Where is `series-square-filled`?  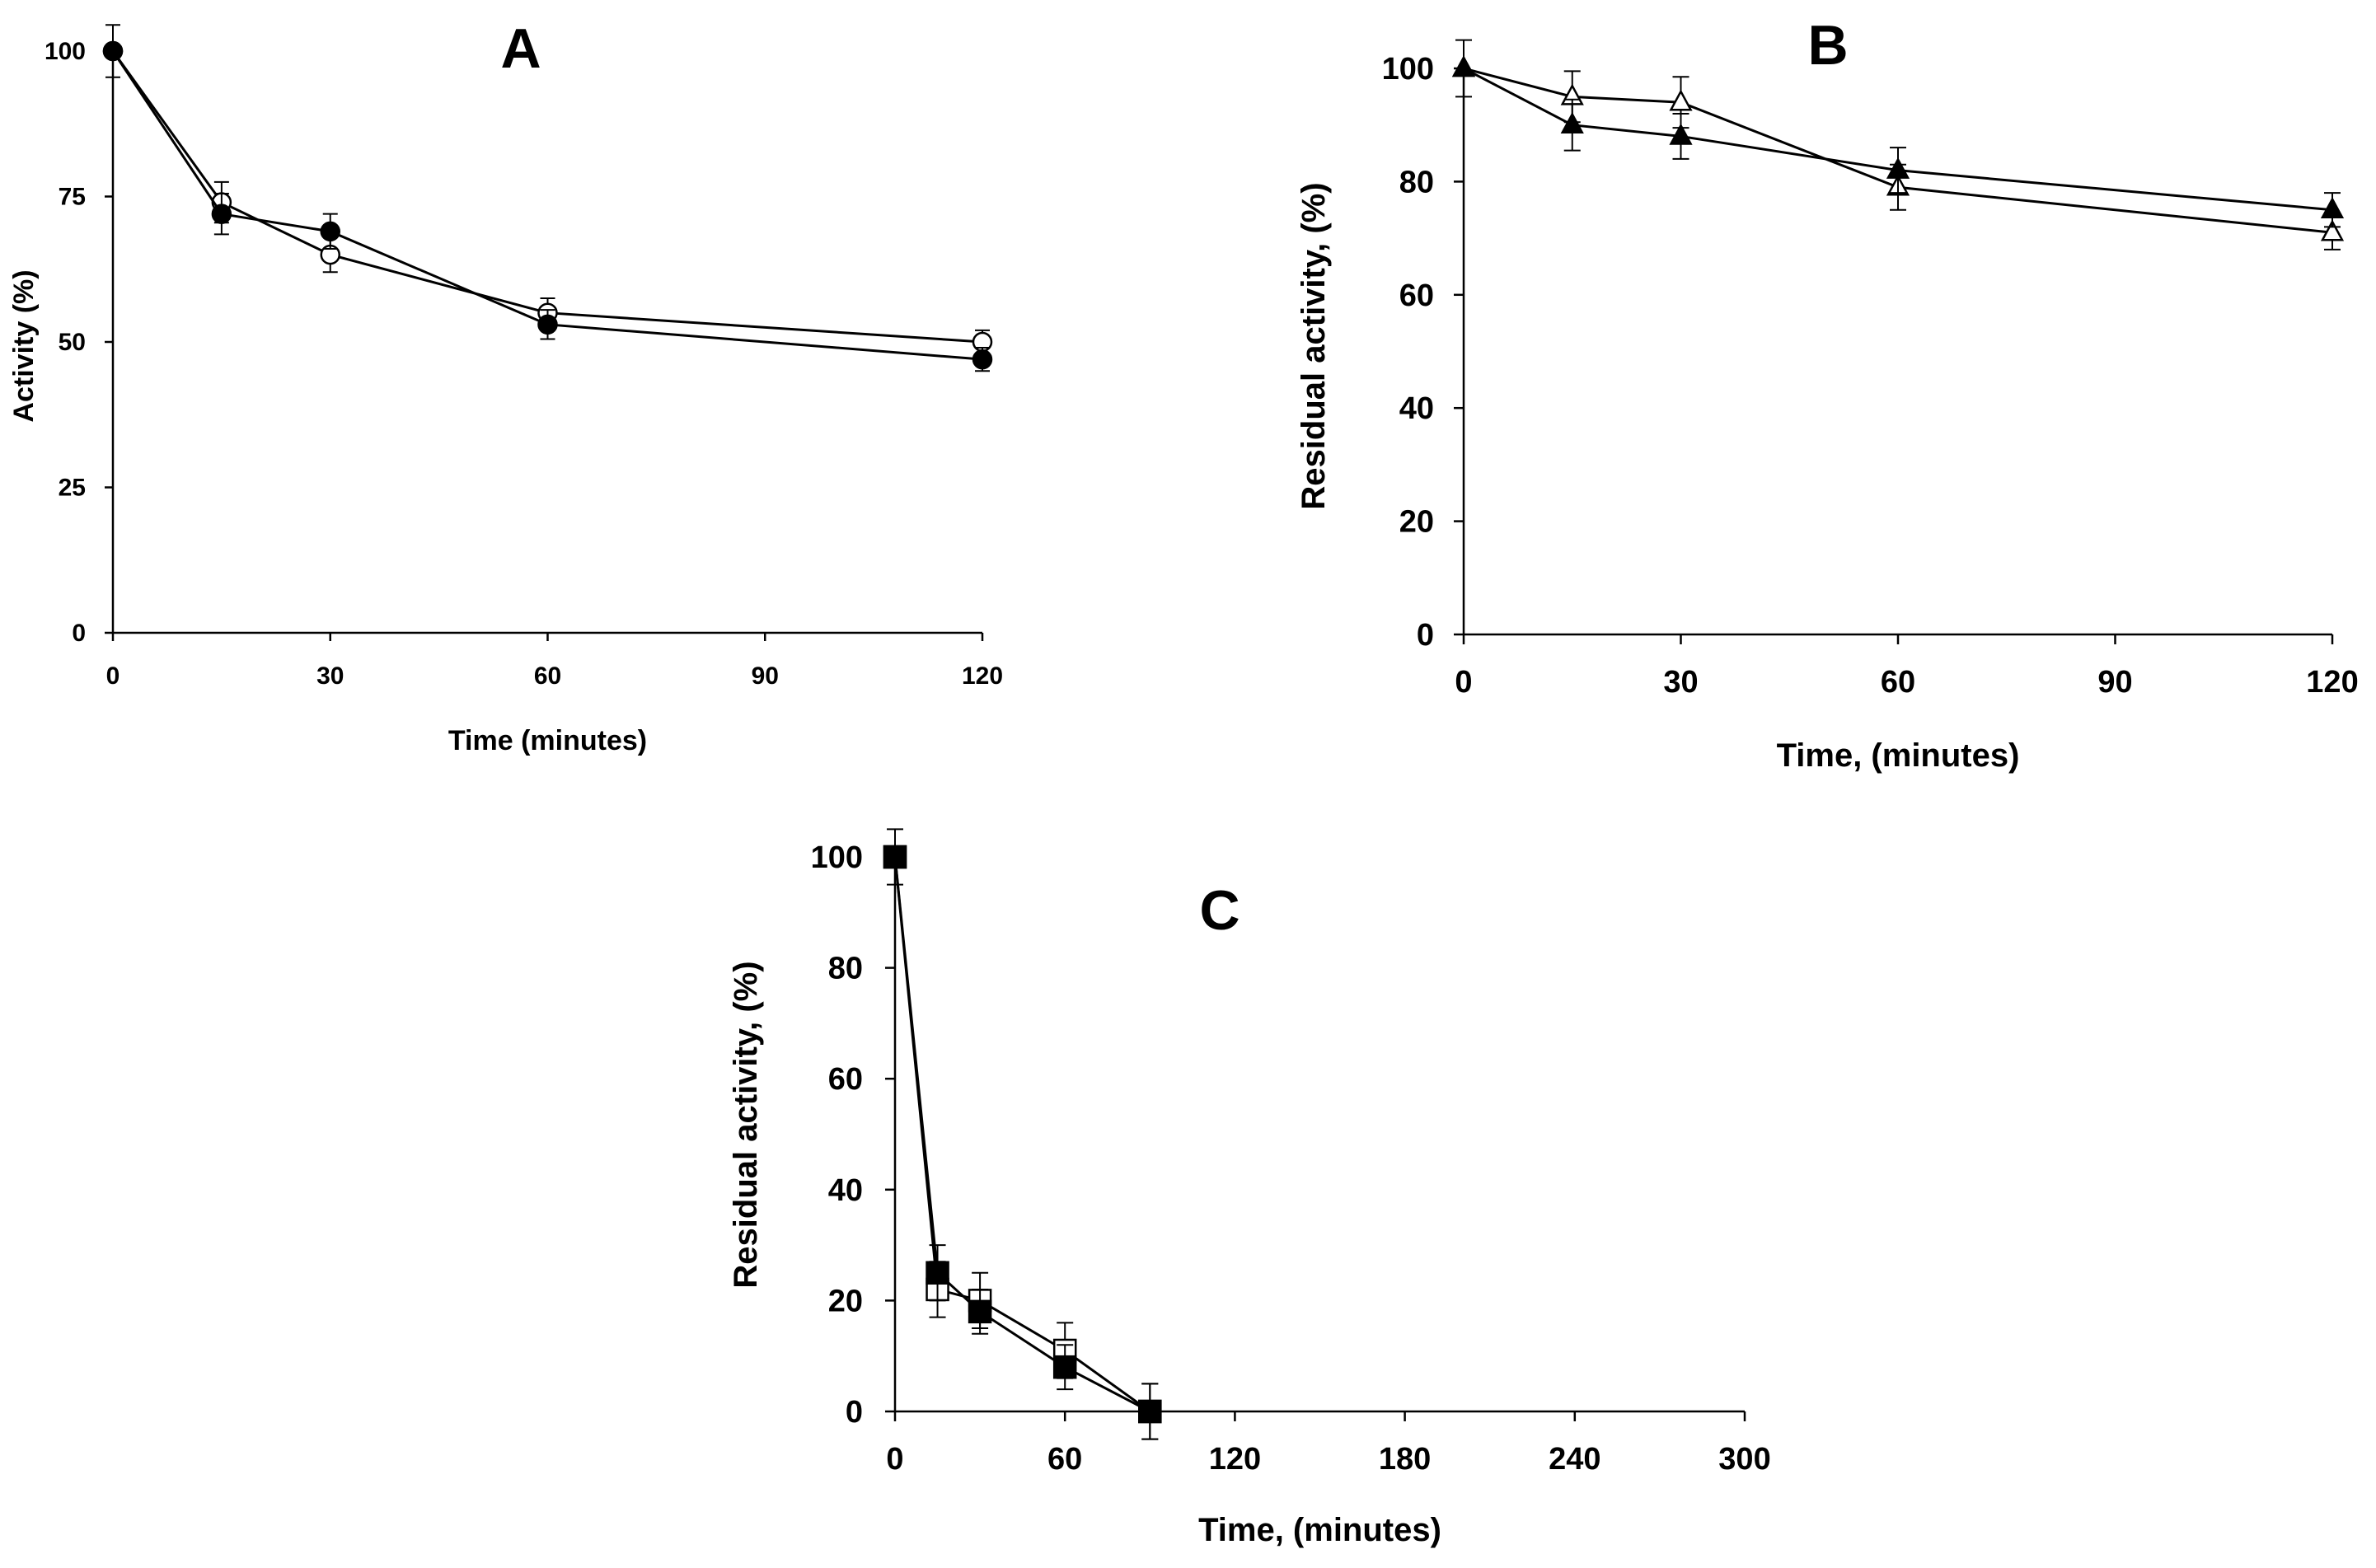 series-square-filled is located at coordinates (1022, 1142).